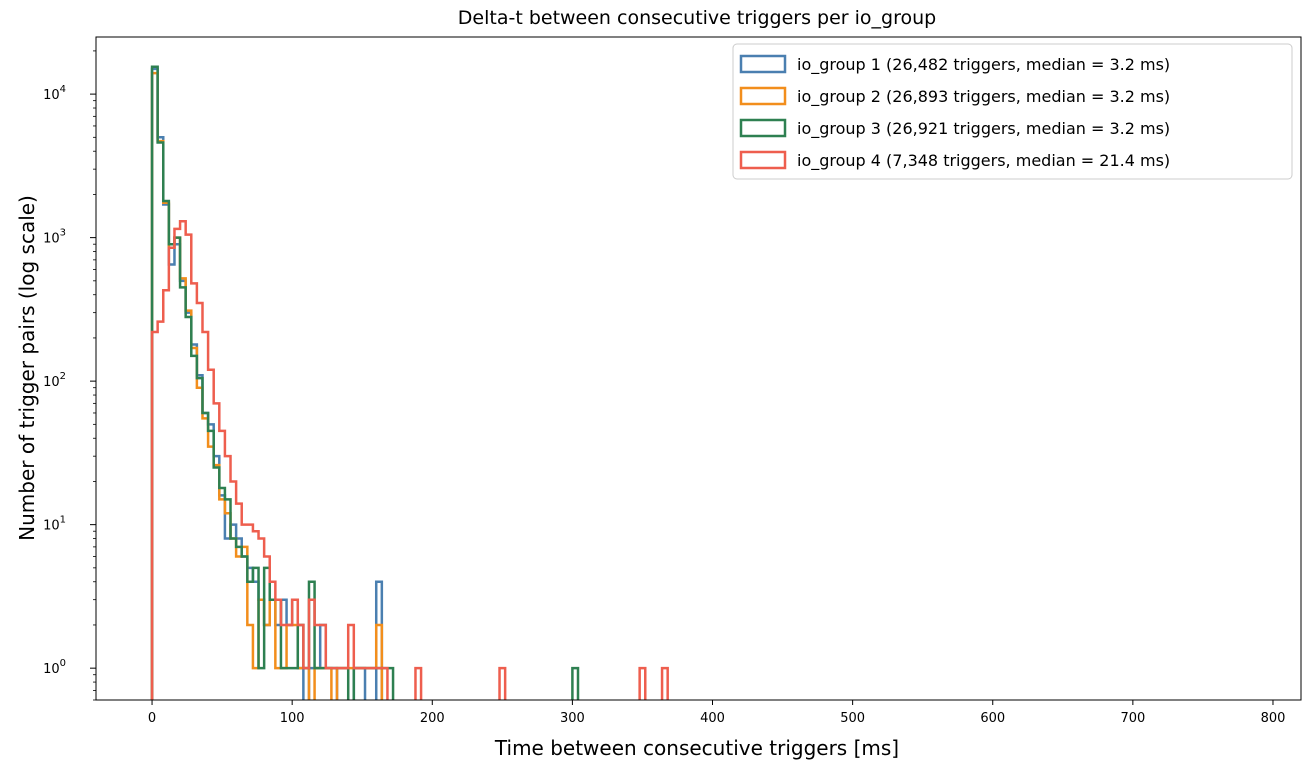  Describe the element at coordinates (572, 718) in the screenshot. I see `x-tick-label: 300` at that location.